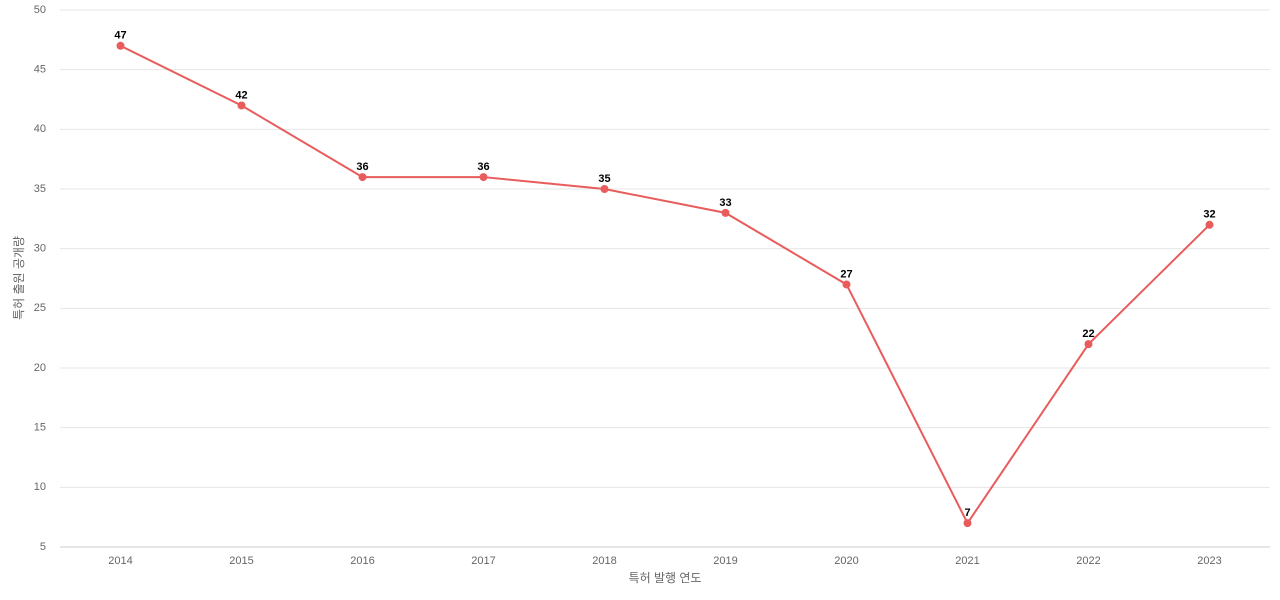 The height and width of the screenshot is (600, 1280). What do you see at coordinates (40, 189) in the screenshot?
I see `y-tick-label: 35` at bounding box center [40, 189].